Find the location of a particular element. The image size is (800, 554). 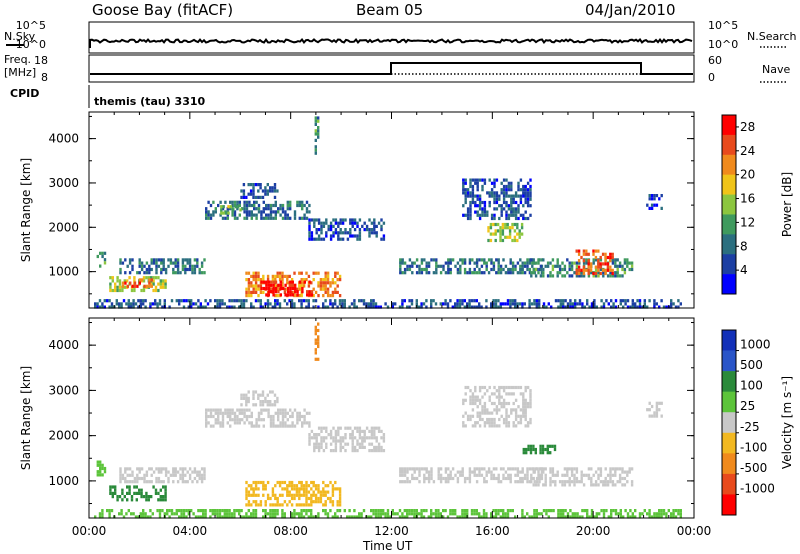

beam-title: Beam 05 is located at coordinates (389, 10).